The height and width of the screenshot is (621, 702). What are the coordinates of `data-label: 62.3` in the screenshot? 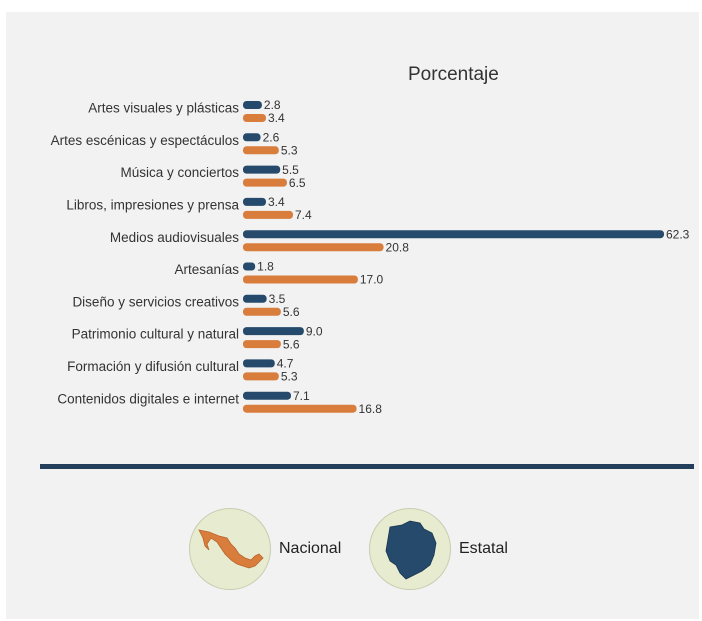 It's located at (678, 234).